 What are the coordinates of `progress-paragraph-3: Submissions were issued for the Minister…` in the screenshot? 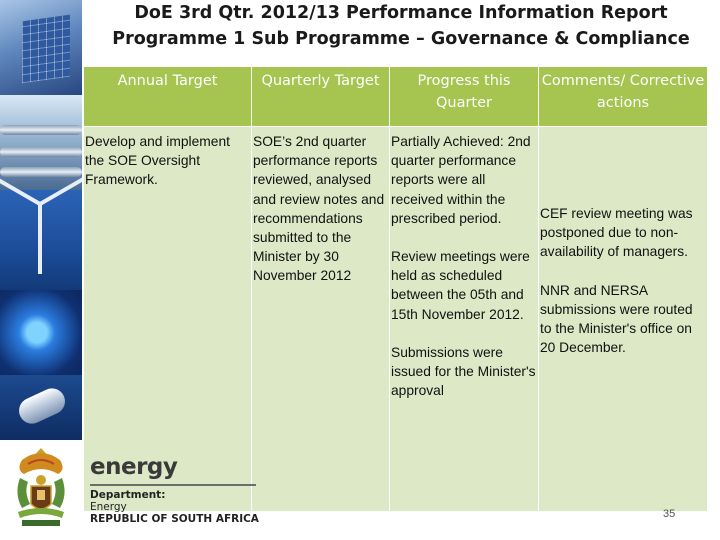 It's located at (463, 371).